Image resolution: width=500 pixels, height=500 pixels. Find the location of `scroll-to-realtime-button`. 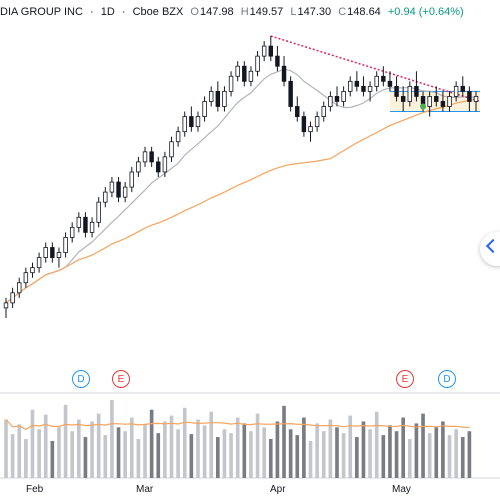

scroll-to-realtime-button is located at coordinates (490, 249).